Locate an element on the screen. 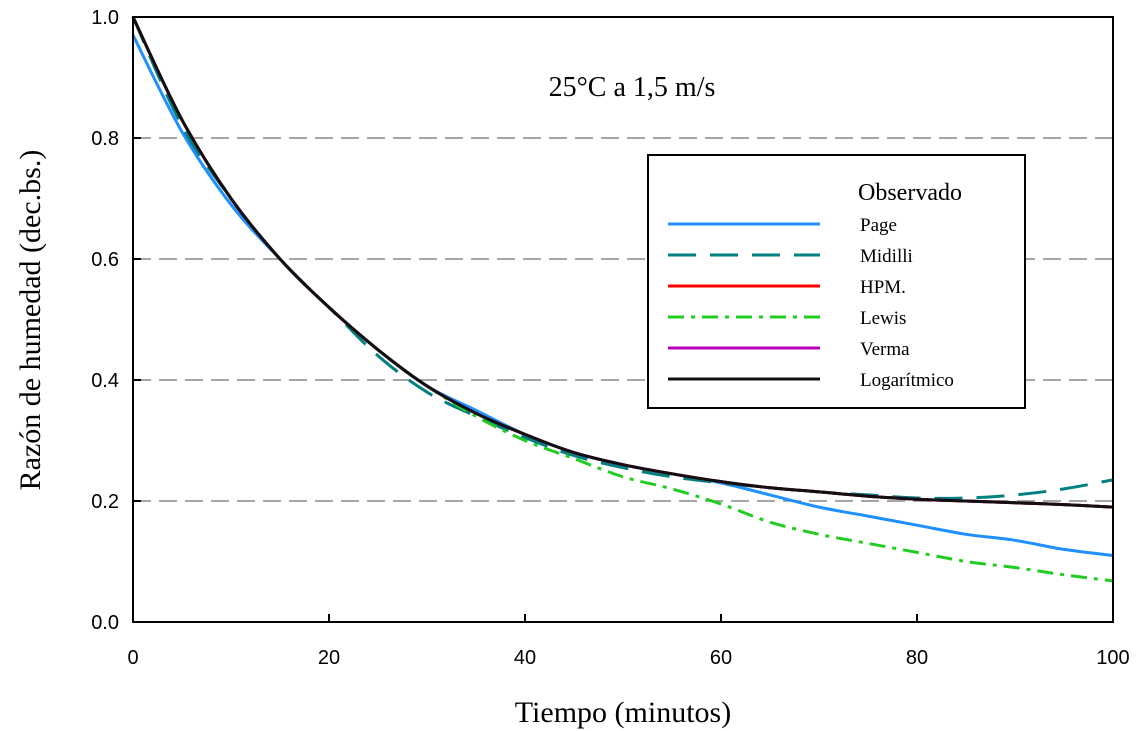  legend-label-4: Verma is located at coordinates (885, 349).